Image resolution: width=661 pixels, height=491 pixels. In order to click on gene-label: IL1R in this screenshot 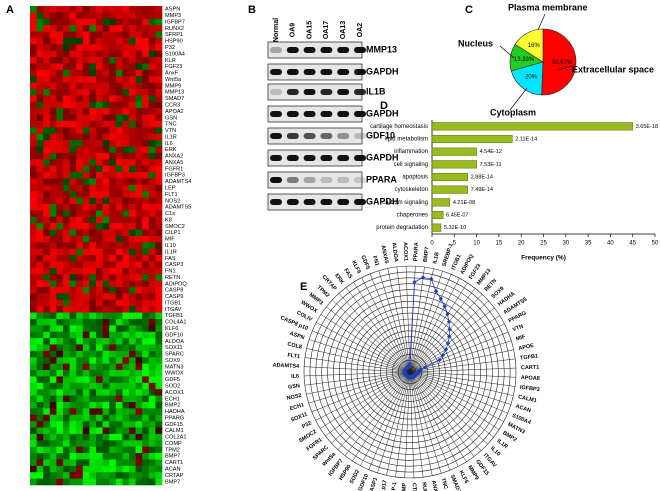, I will do `click(171, 252)`.